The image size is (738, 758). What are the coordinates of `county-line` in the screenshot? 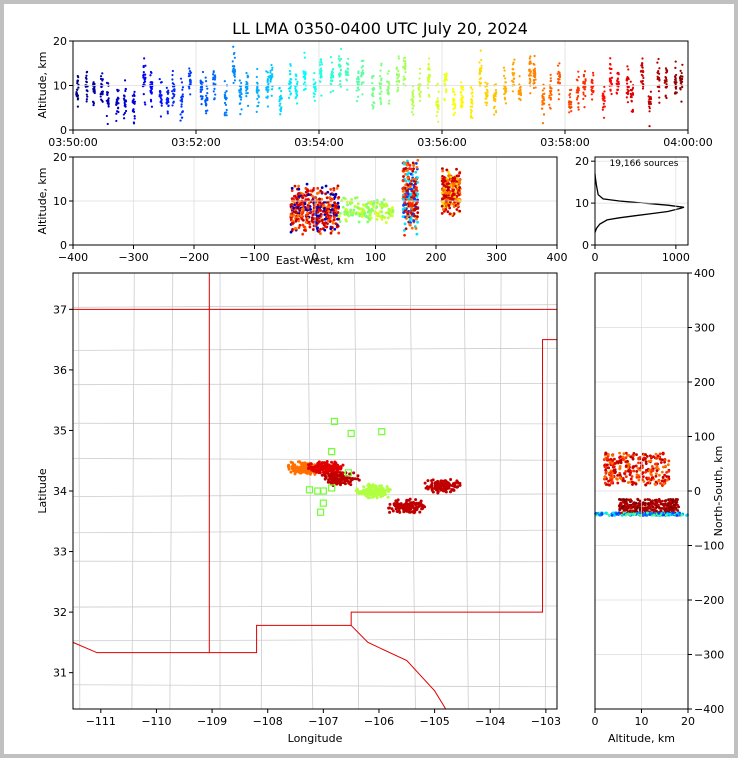 It's located at (79, 491).